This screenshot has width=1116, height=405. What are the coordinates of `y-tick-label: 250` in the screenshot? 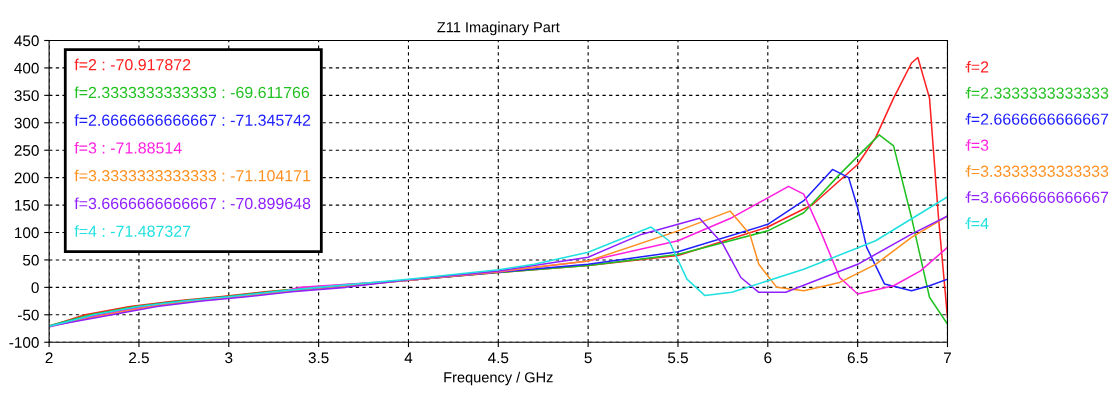 It's located at (26, 150).